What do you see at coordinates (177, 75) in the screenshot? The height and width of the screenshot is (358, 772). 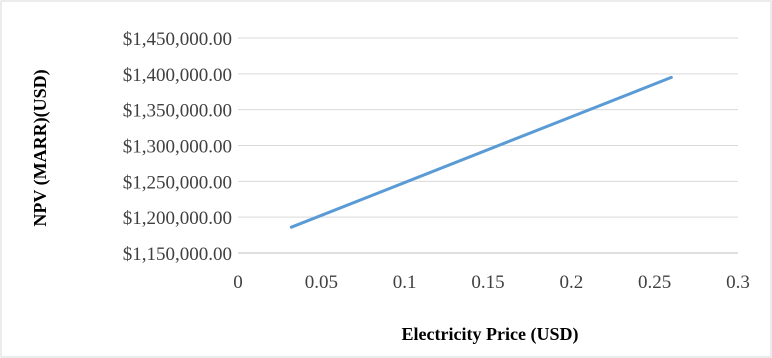 I see `y-tick-label: $1,400,000.00` at bounding box center [177, 75].